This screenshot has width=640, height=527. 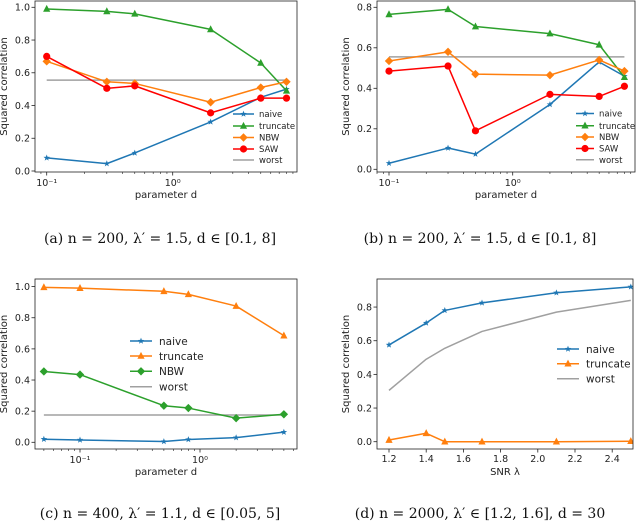 What do you see at coordinates (163, 394) in the screenshot?
I see `series-line-NBW` at bounding box center [163, 394].